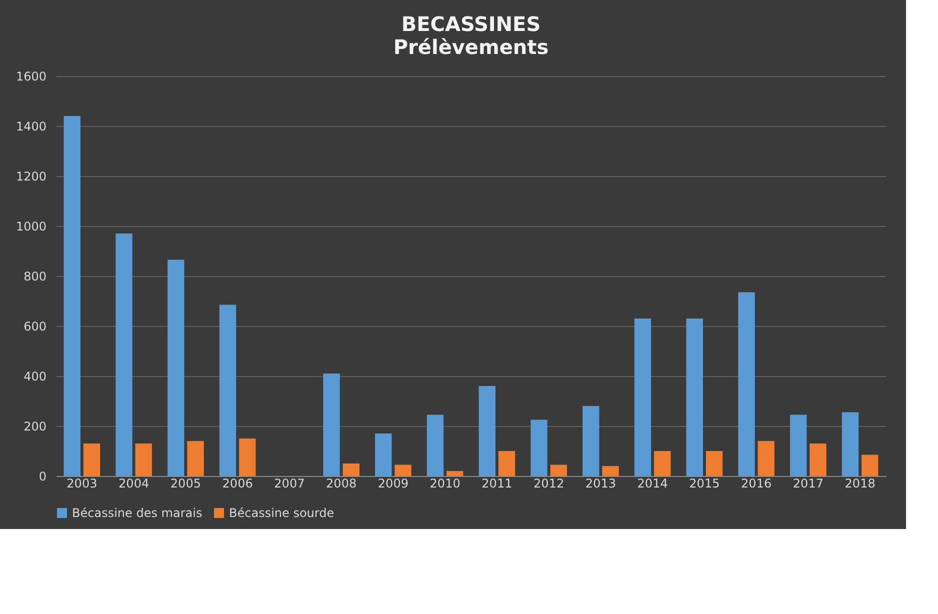  I want to click on chart-title: BECASSINES, so click(471, 24).